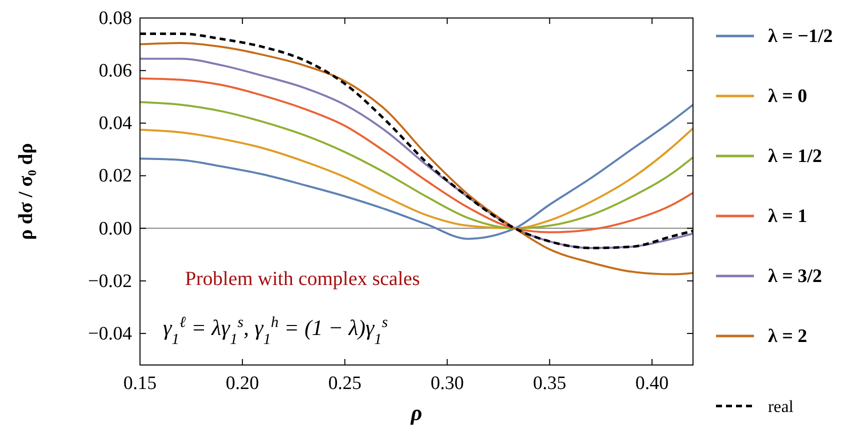  Describe the element at coordinates (115, 123) in the screenshot. I see `y-tick-label: 0.04` at that location.